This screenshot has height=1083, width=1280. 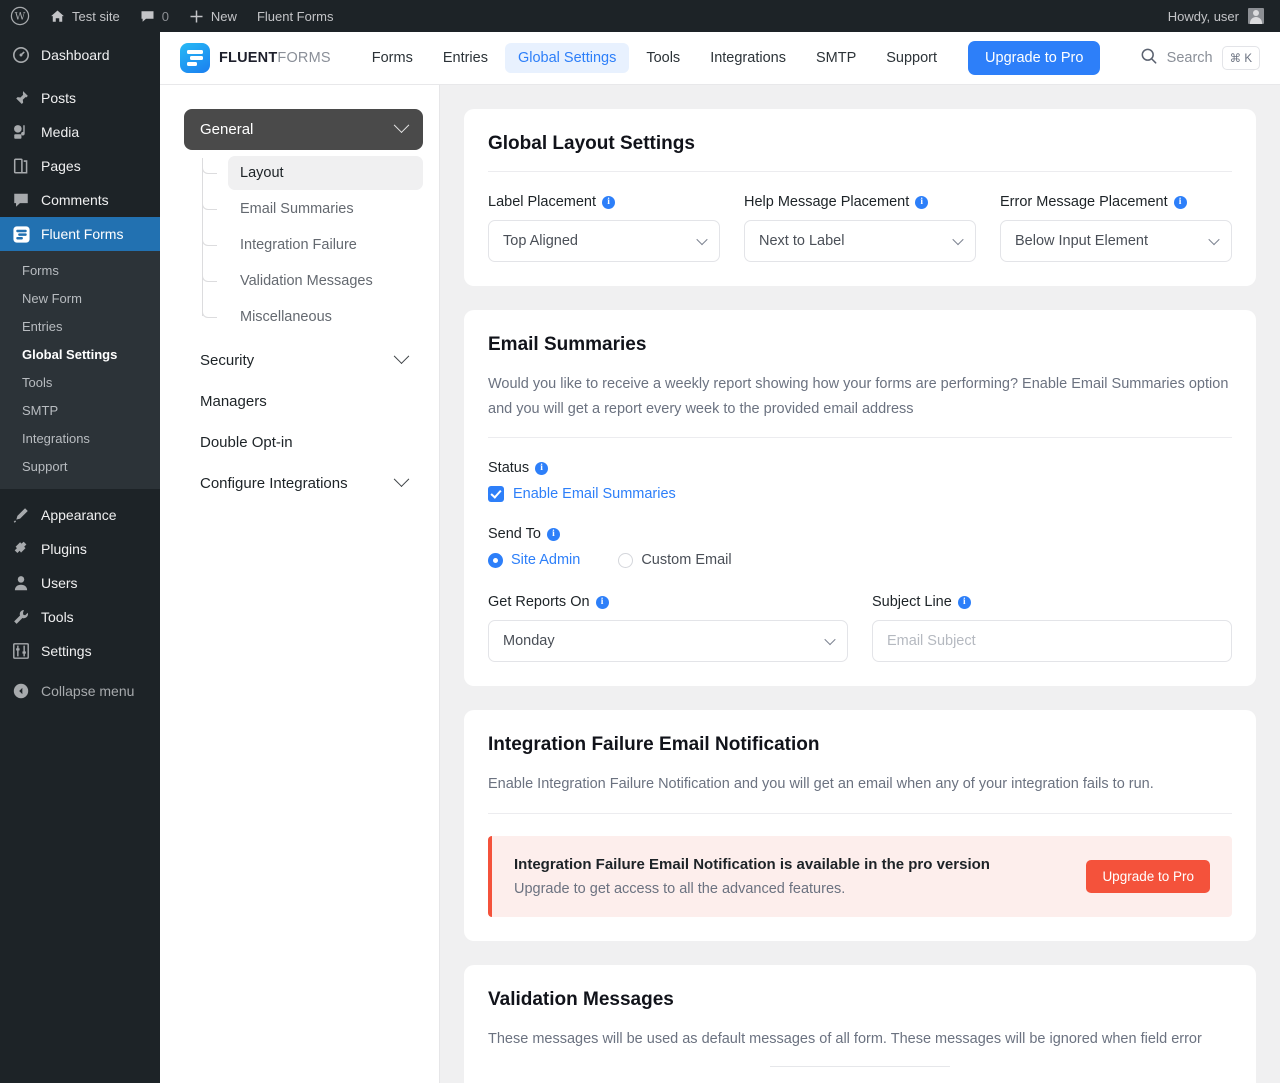 I want to click on sidebar-item-miscellaneous: Miscellaneous, so click(x=312, y=317).